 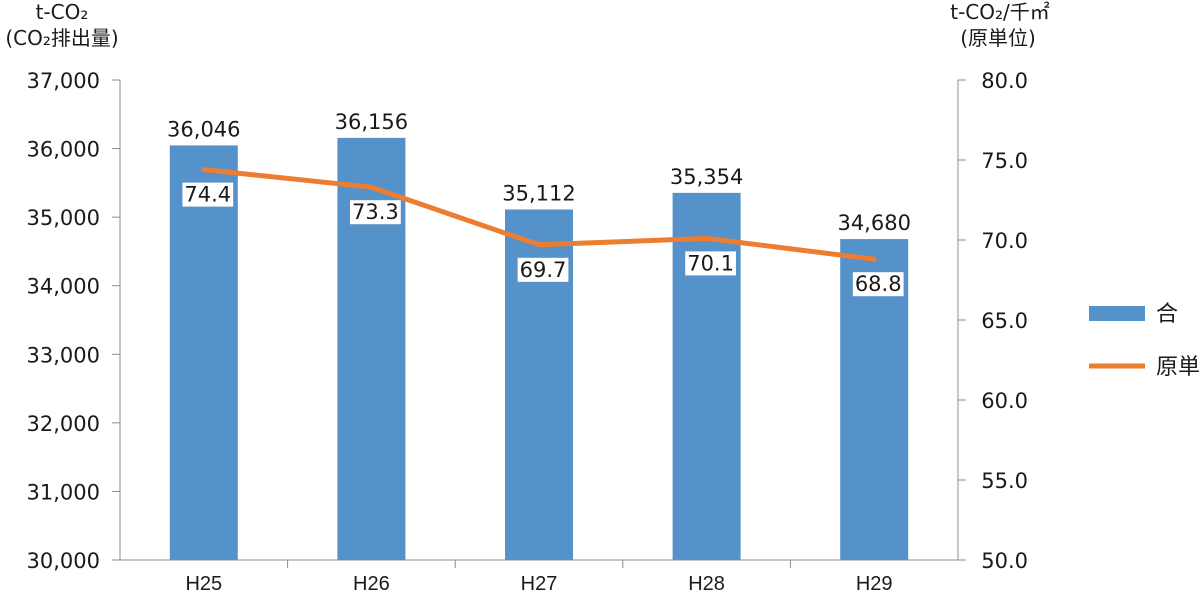 I want to click on left-tick-label: 34,000, so click(x=63, y=287).